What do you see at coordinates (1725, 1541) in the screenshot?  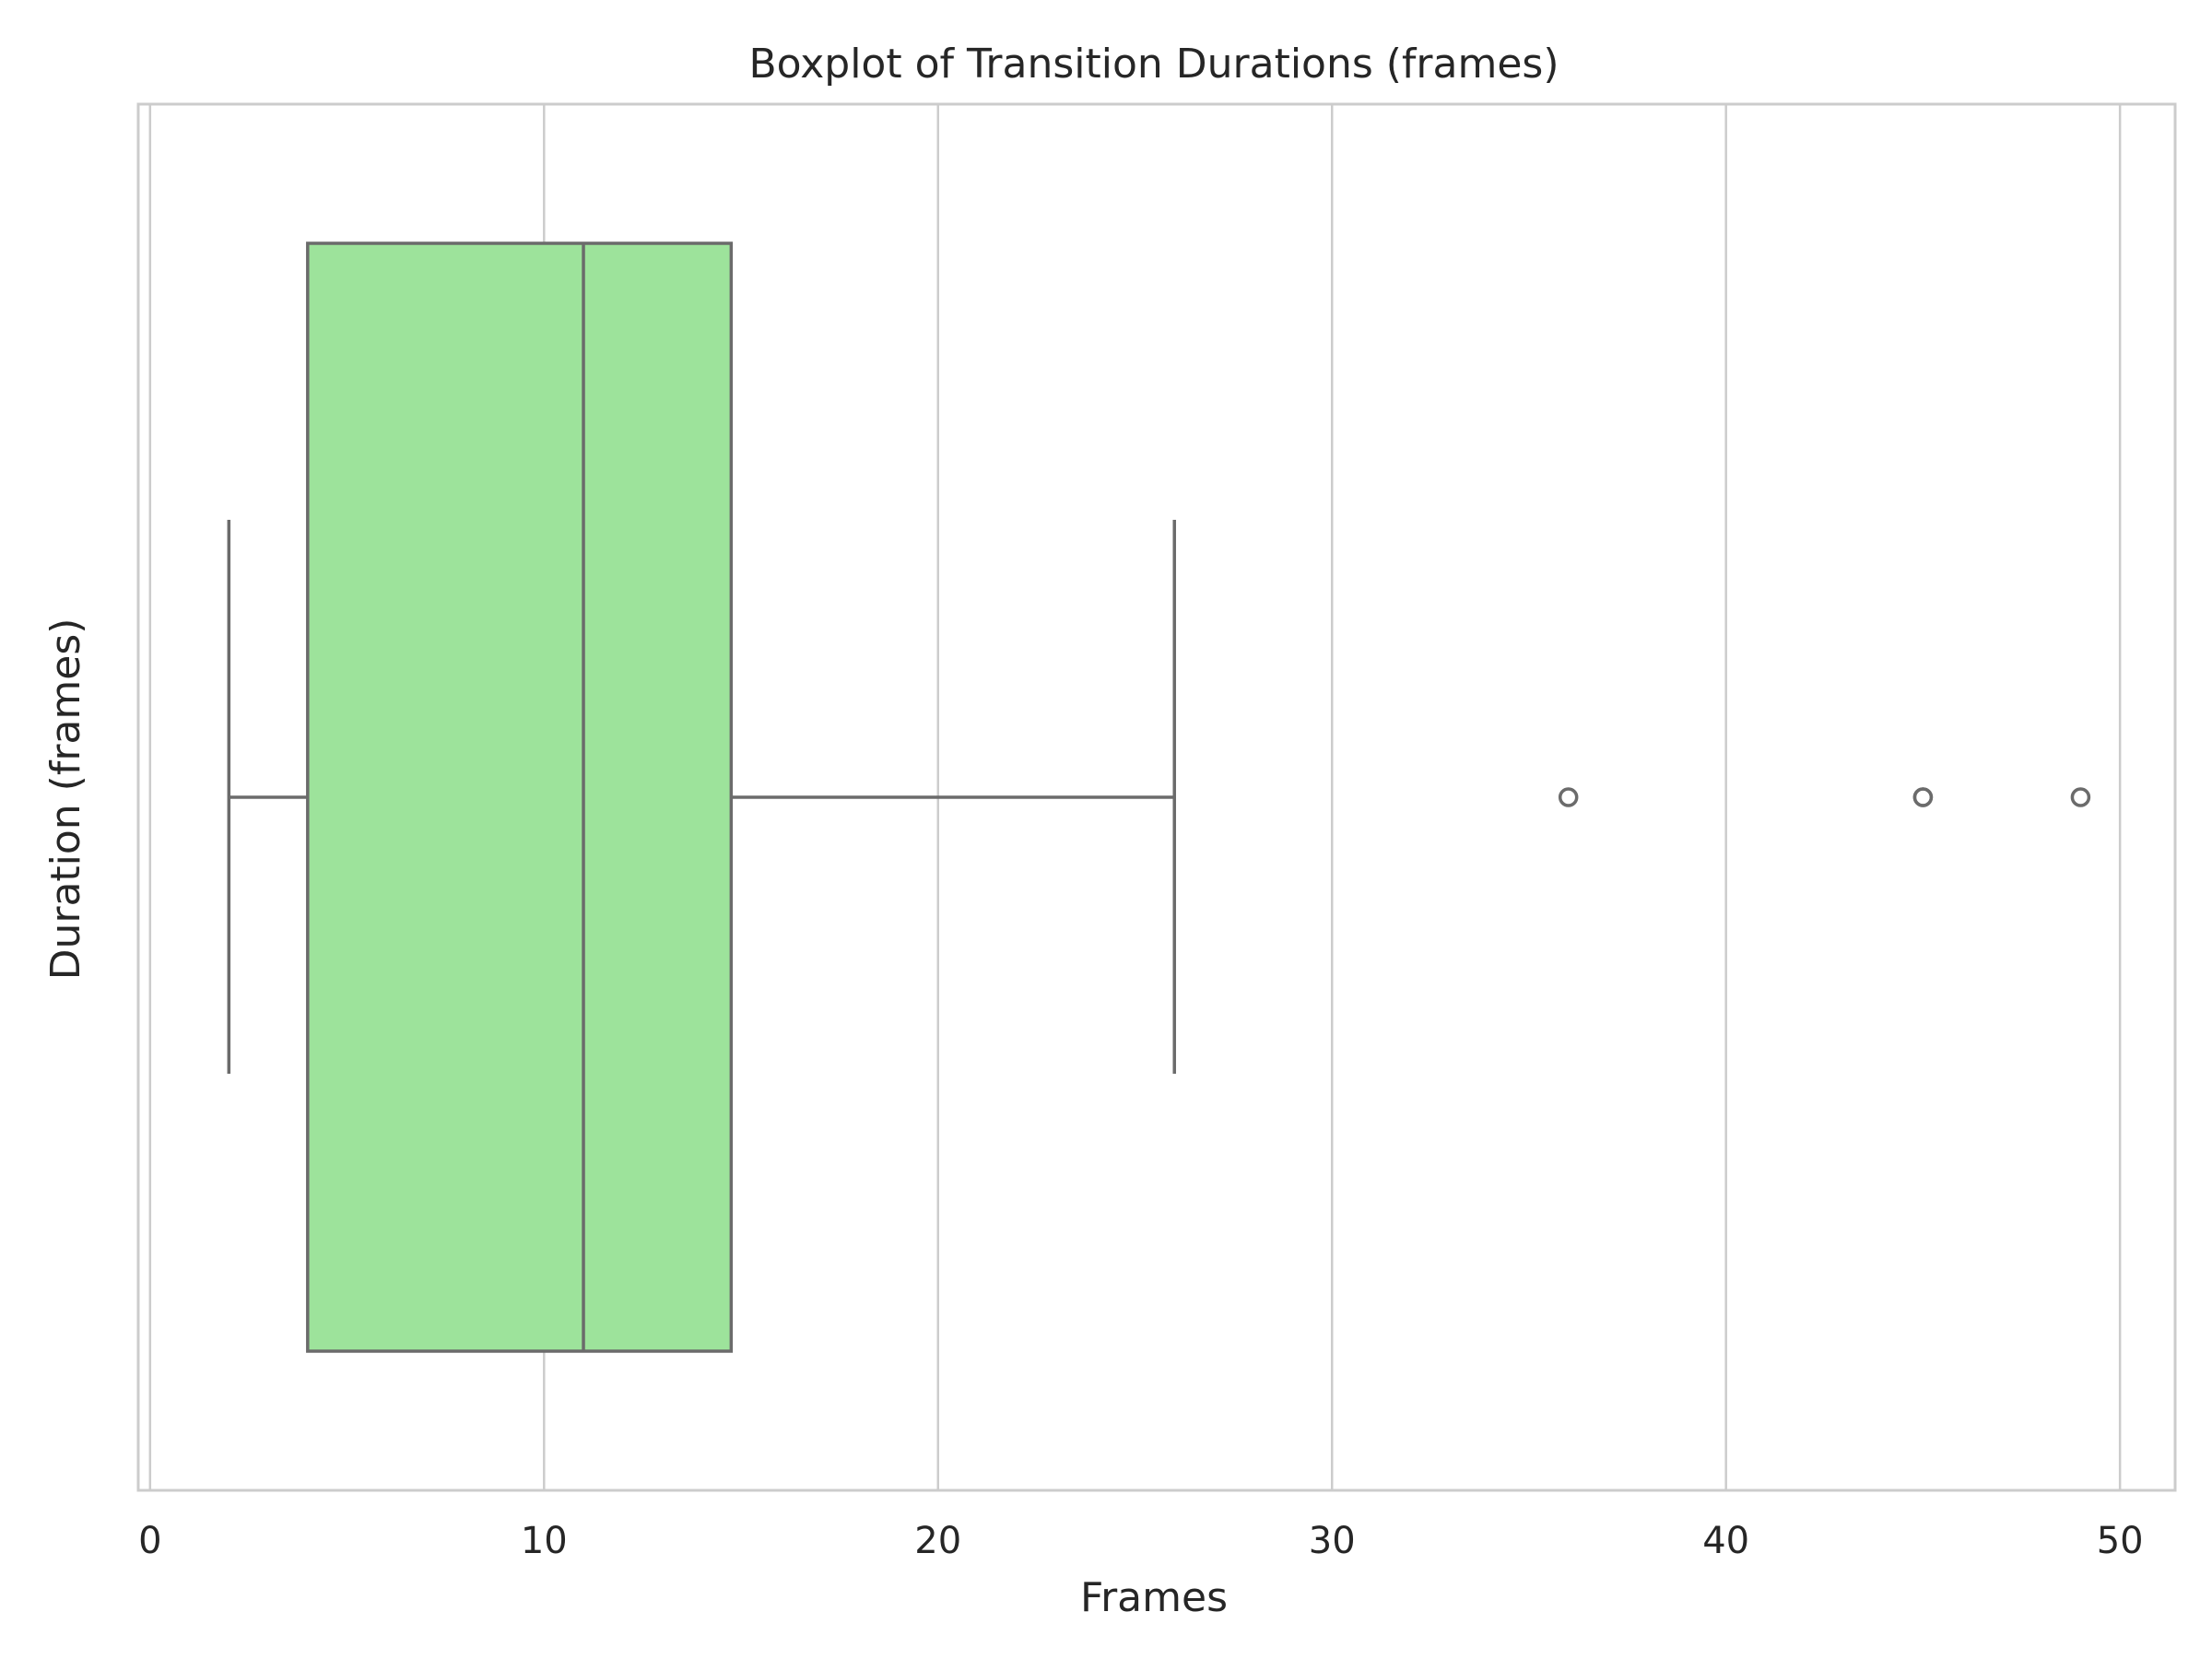 I see `x-tick-label-40: 40` at bounding box center [1725, 1541].